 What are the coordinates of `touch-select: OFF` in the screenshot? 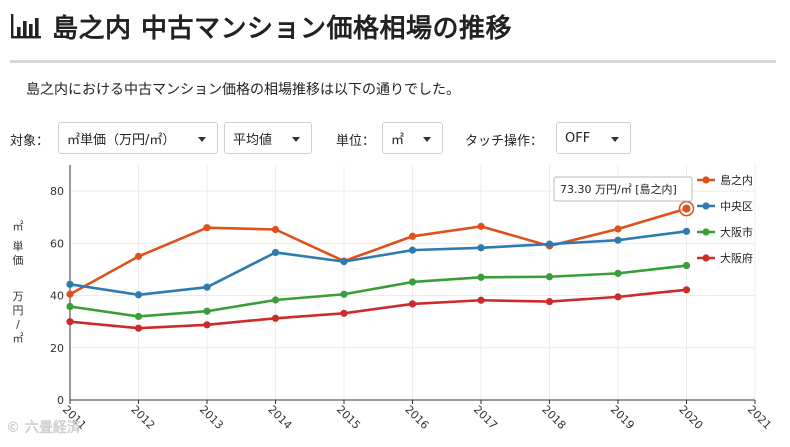 It's located at (593, 138).